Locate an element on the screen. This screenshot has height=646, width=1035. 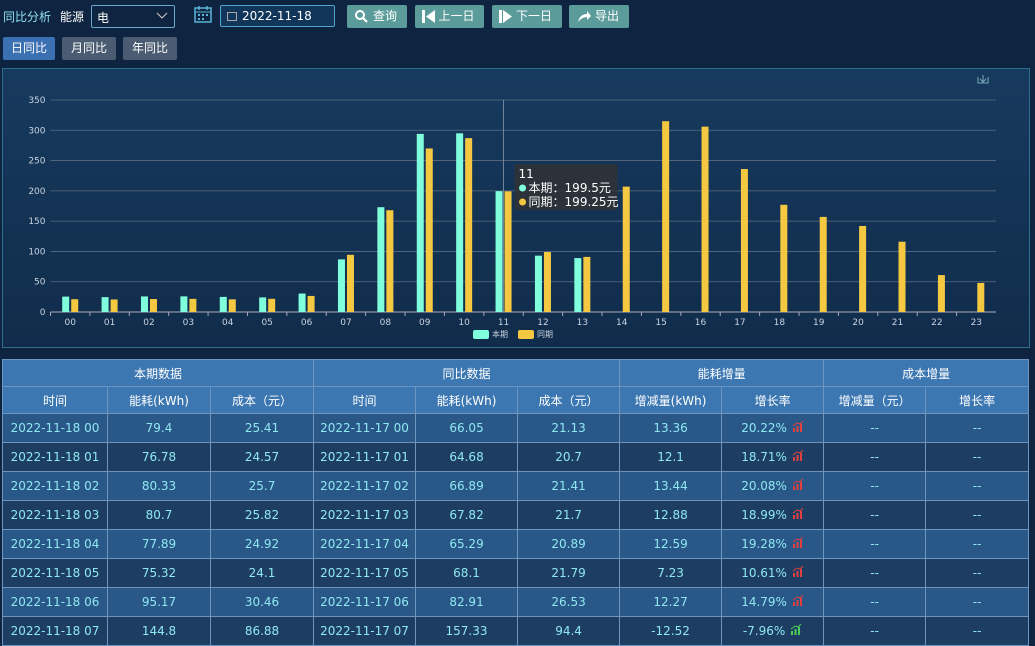
table-cell: 20.89 is located at coordinates (569, 544).